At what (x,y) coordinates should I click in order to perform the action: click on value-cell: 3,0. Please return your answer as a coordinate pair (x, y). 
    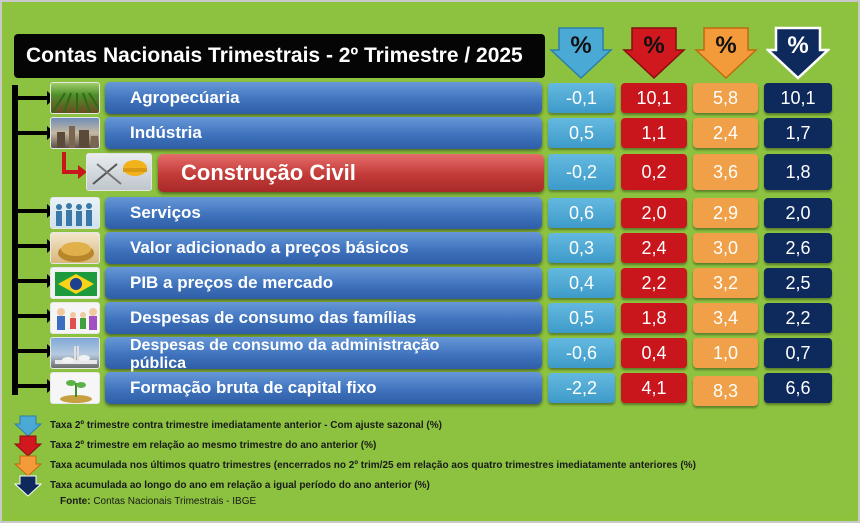
    Looking at the image, I should click on (725, 248).